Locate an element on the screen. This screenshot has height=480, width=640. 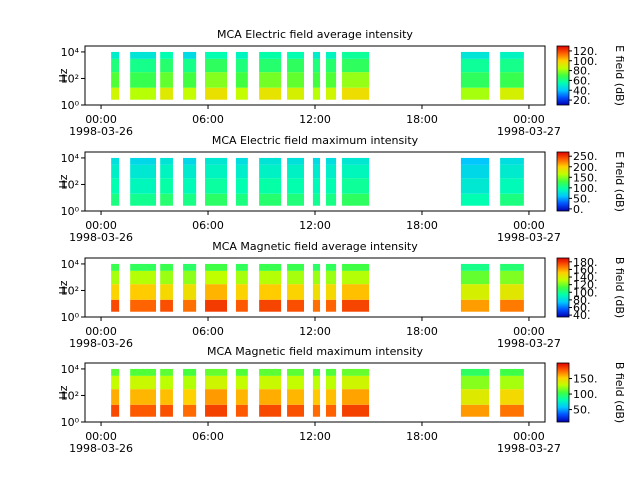
colorbar-tick-label: 150. is located at coordinates (585, 177).